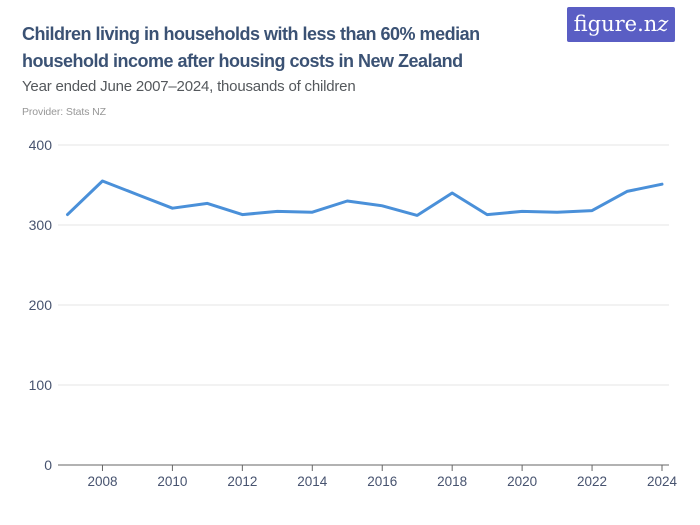 This screenshot has width=700, height=525. I want to click on y-axis-labels: 0 100 200 300 400, so click(41, 305).